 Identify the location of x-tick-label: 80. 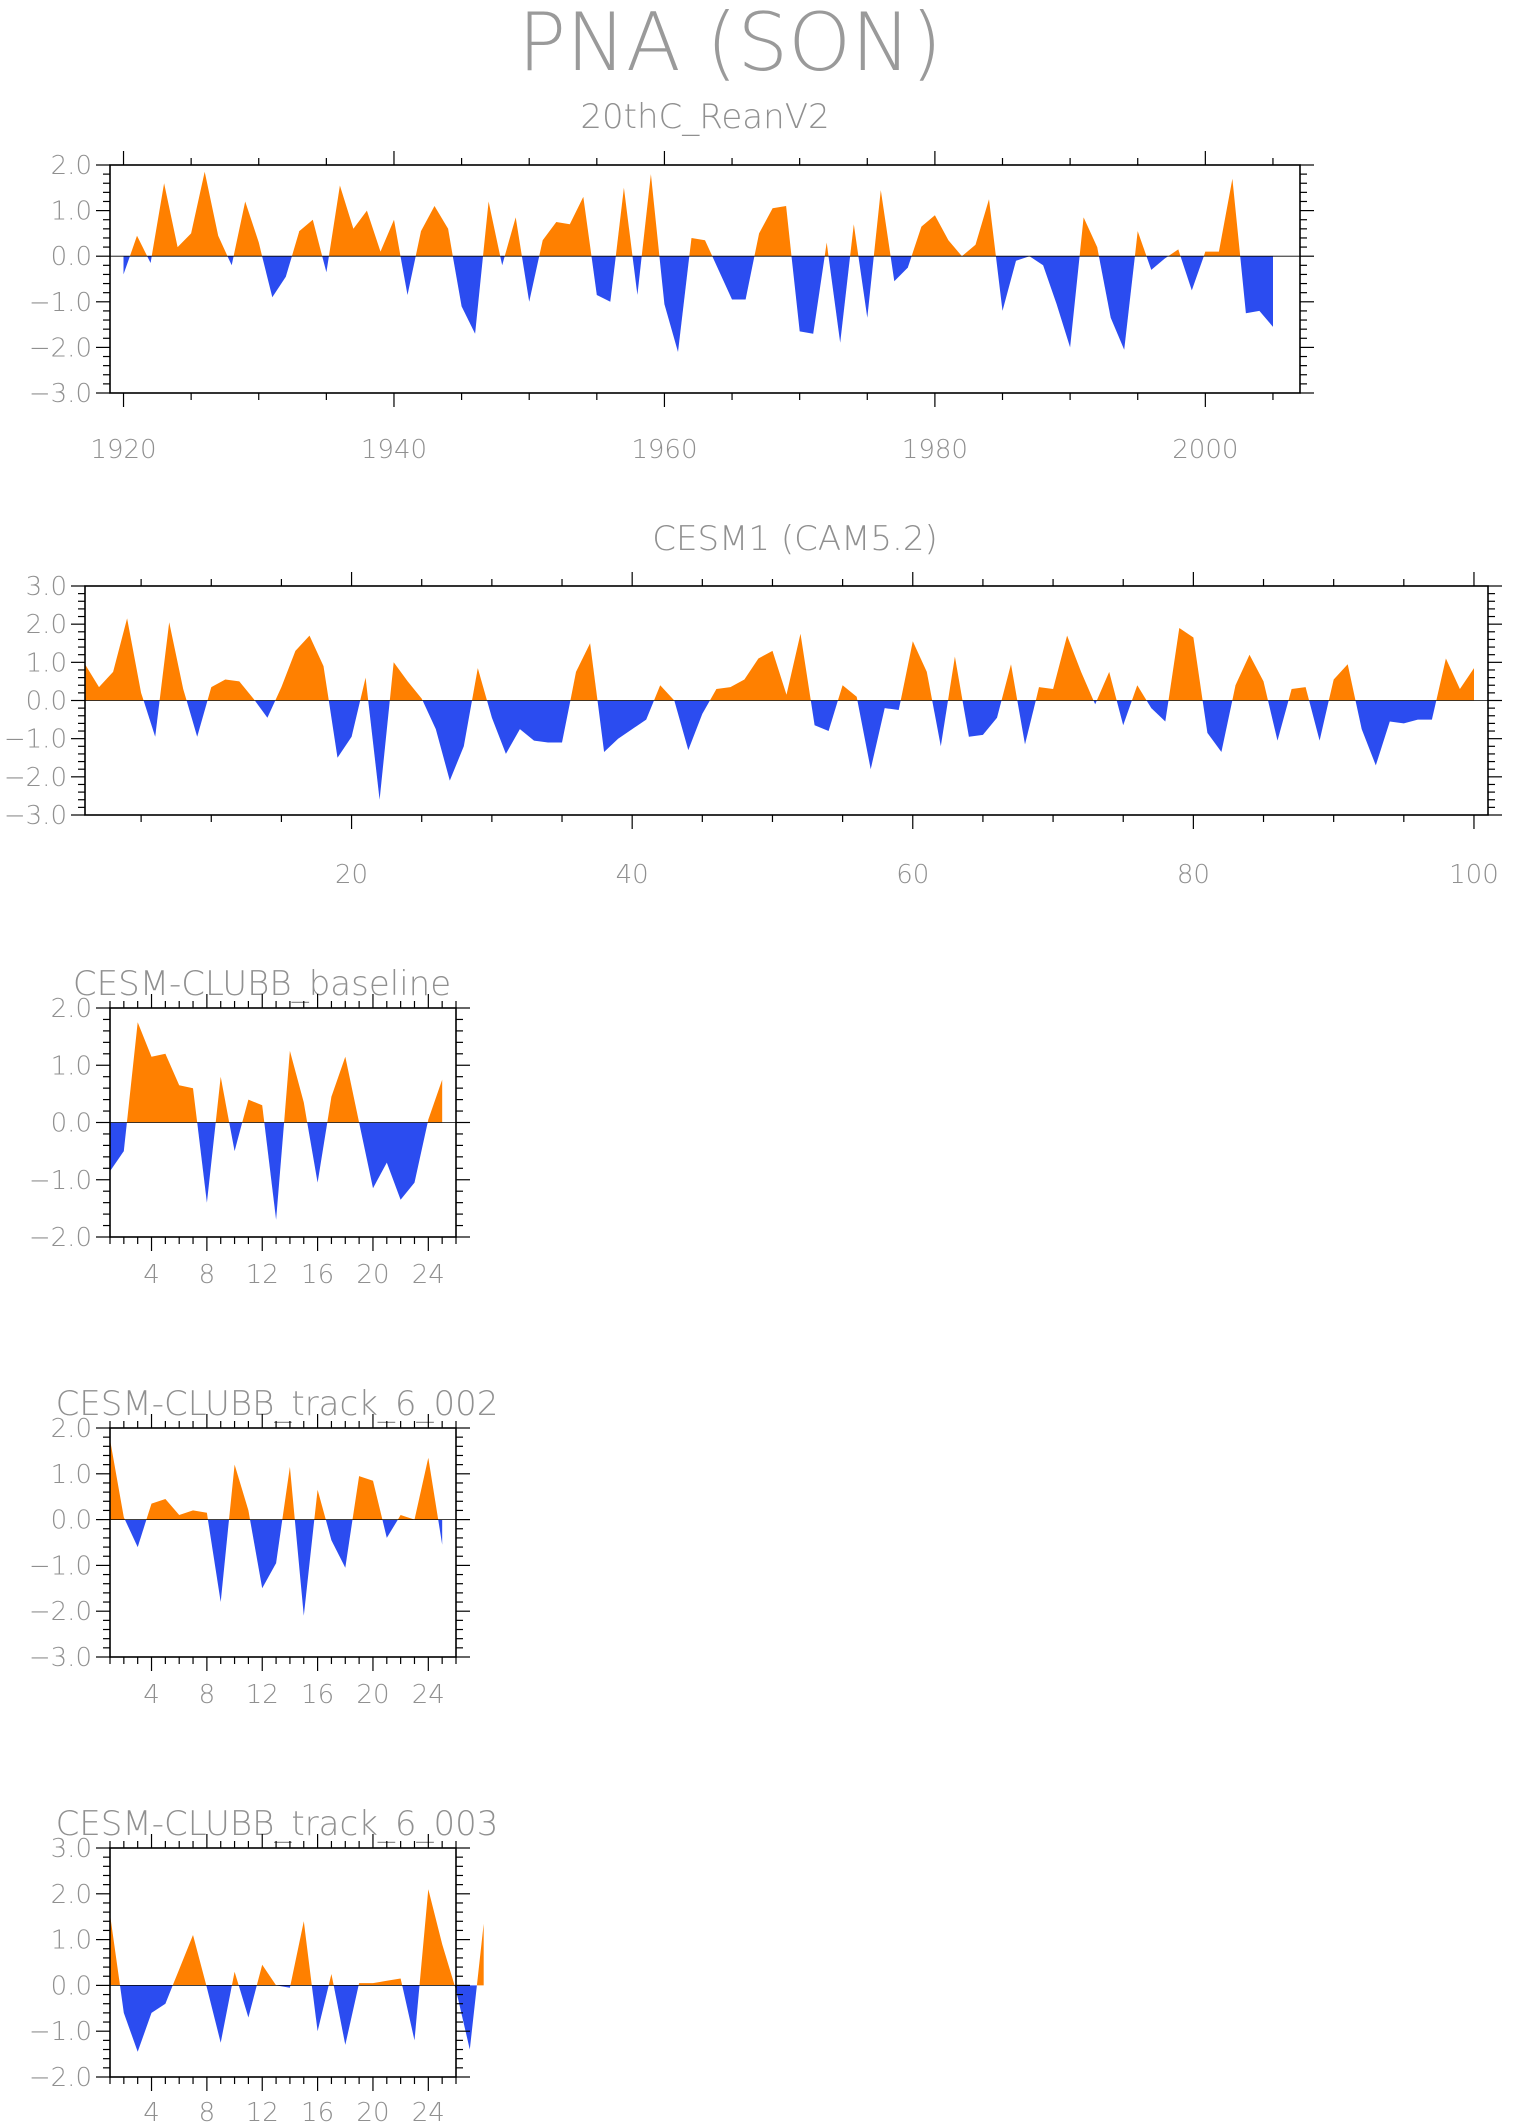
(1193, 875).